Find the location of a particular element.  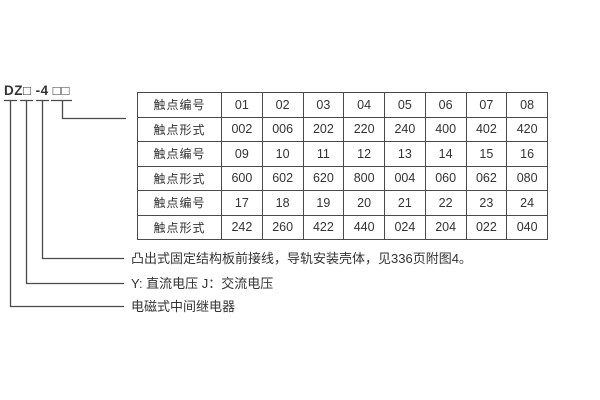

value-cell: 03 is located at coordinates (323, 105).